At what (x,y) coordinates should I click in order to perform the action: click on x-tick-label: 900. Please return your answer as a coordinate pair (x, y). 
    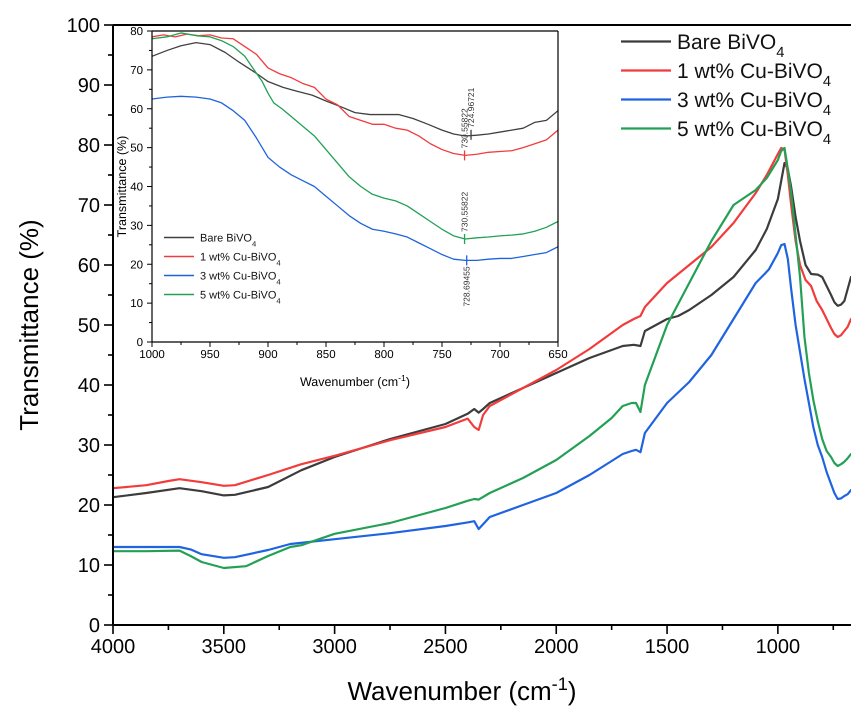
    Looking at the image, I should click on (268, 354).